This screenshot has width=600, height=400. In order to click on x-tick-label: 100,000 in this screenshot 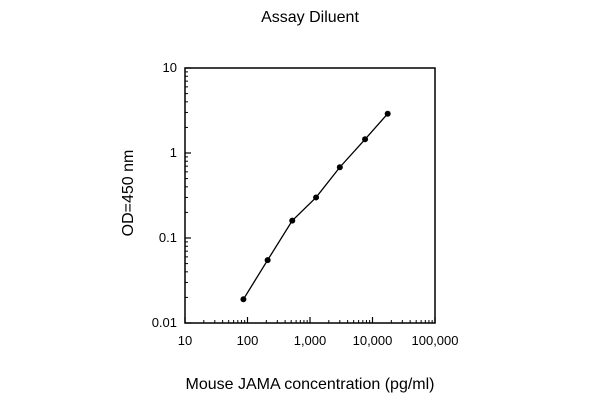, I will do `click(435, 340)`.